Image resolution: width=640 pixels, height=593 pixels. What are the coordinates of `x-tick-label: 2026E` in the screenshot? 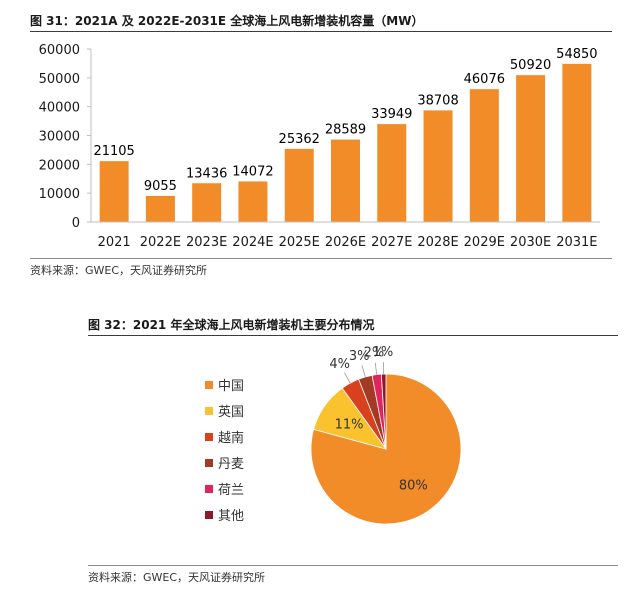 It's located at (345, 242).